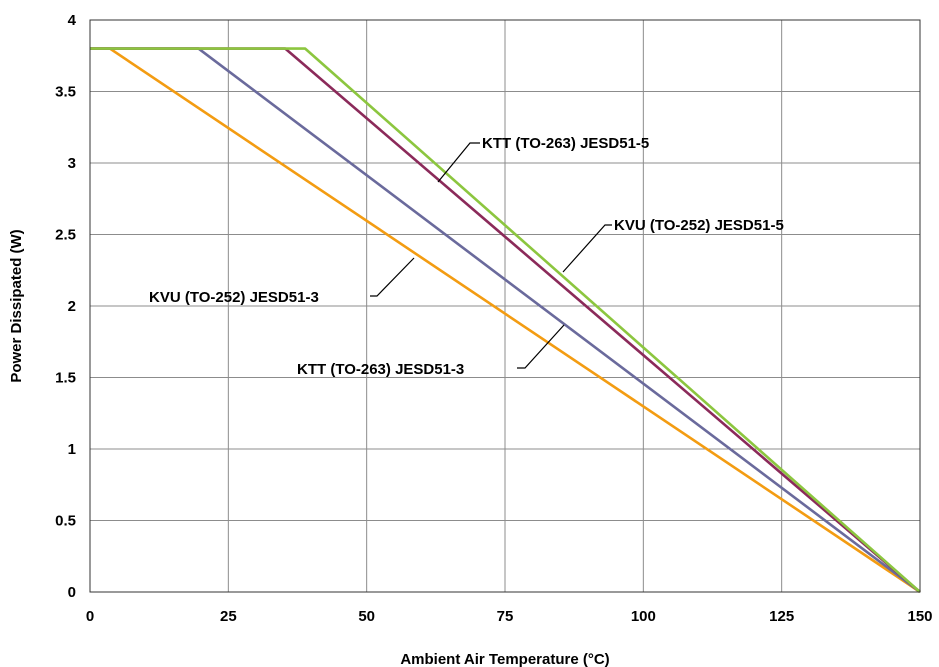  I want to click on annotation-kvu-jesd51-3: KVU (TO-252) JESD51-3, so click(234, 297).